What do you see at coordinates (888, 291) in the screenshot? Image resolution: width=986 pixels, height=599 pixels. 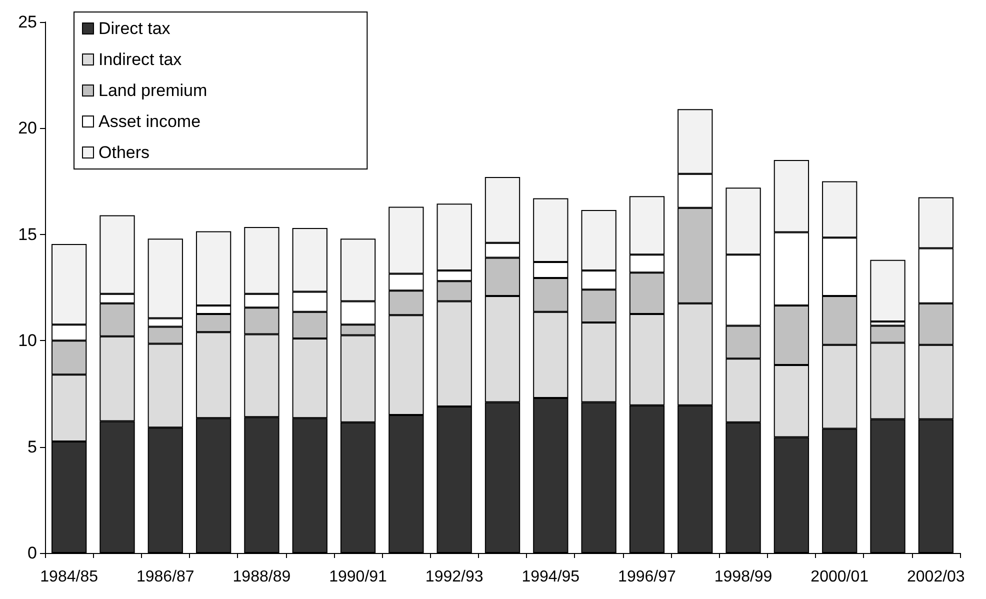 I see `bar` at bounding box center [888, 291].